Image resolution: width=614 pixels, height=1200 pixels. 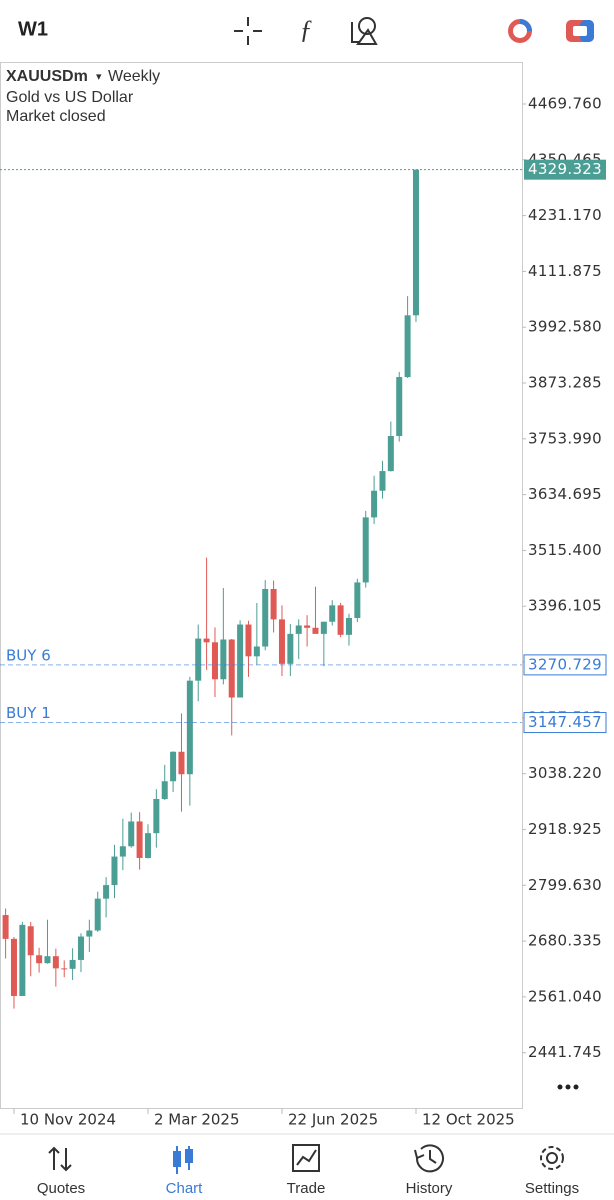 What do you see at coordinates (552, 1188) in the screenshot?
I see `nav-label: Settings` at bounding box center [552, 1188].